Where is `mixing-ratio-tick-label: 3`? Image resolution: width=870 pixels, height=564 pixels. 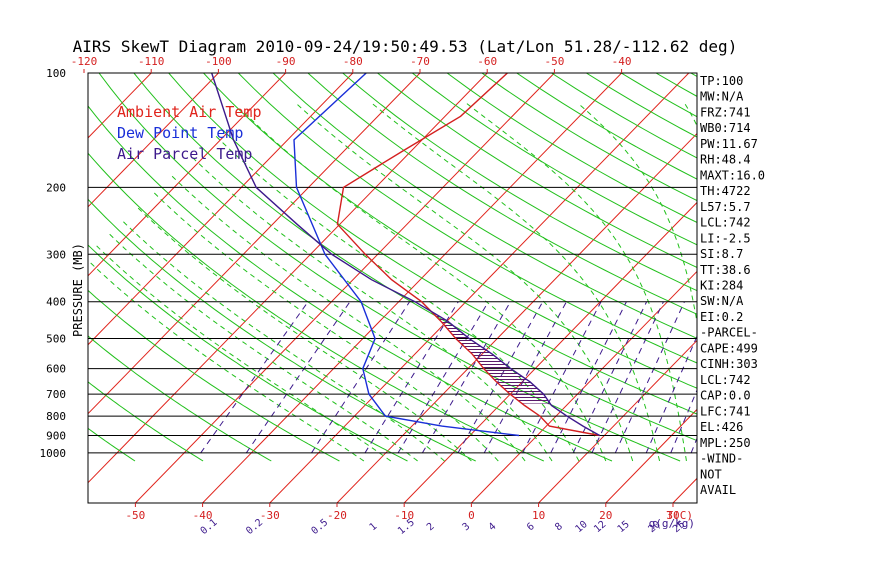
mixing-ratio-tick-label: 3 is located at coordinates (467, 527).